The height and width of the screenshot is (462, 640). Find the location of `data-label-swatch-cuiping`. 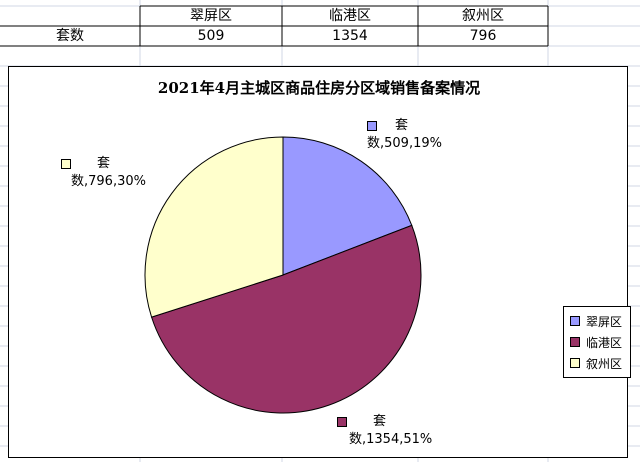

data-label-swatch-cuiping is located at coordinates (372, 125).